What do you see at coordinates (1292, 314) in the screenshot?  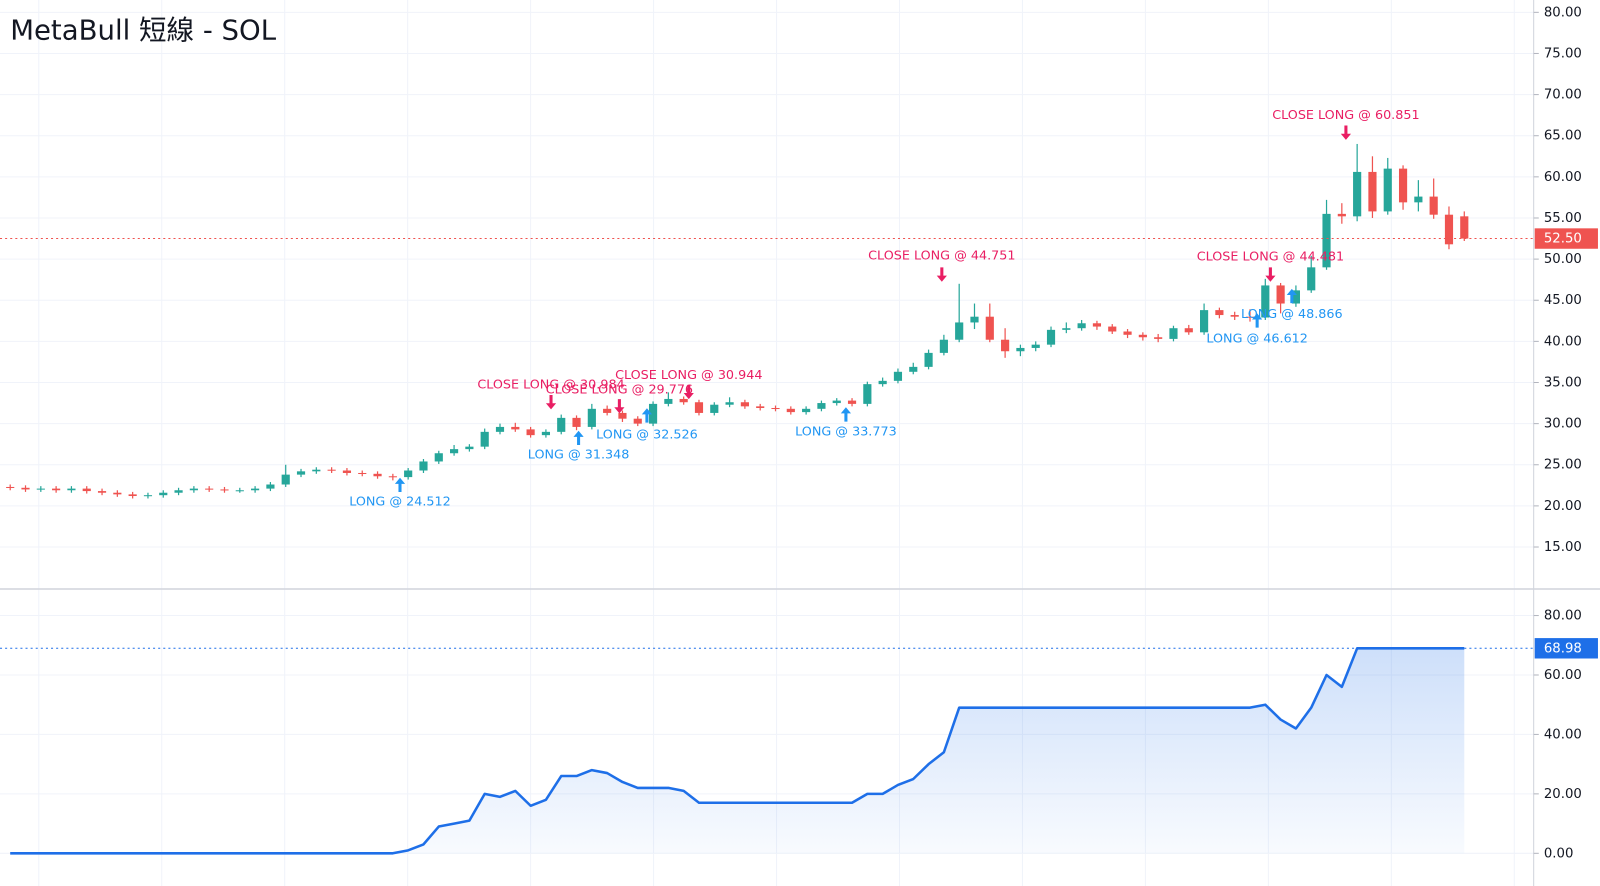 I see `long-label: LONG @ 48.866` at bounding box center [1292, 314].